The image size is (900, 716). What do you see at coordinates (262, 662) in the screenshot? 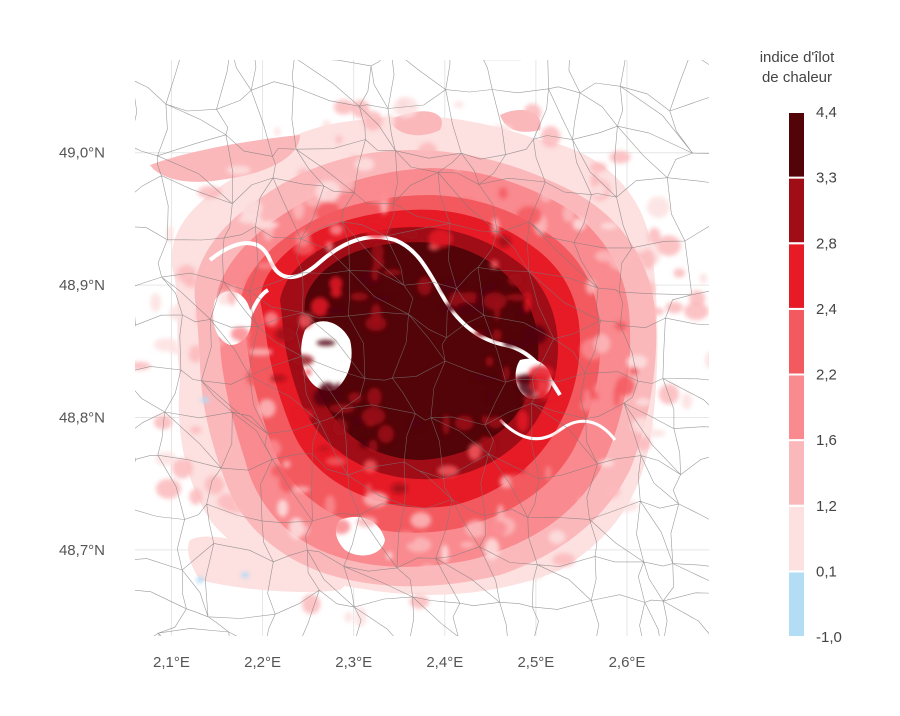
I see `lon-tick-label: 2,2°E` at bounding box center [262, 662].